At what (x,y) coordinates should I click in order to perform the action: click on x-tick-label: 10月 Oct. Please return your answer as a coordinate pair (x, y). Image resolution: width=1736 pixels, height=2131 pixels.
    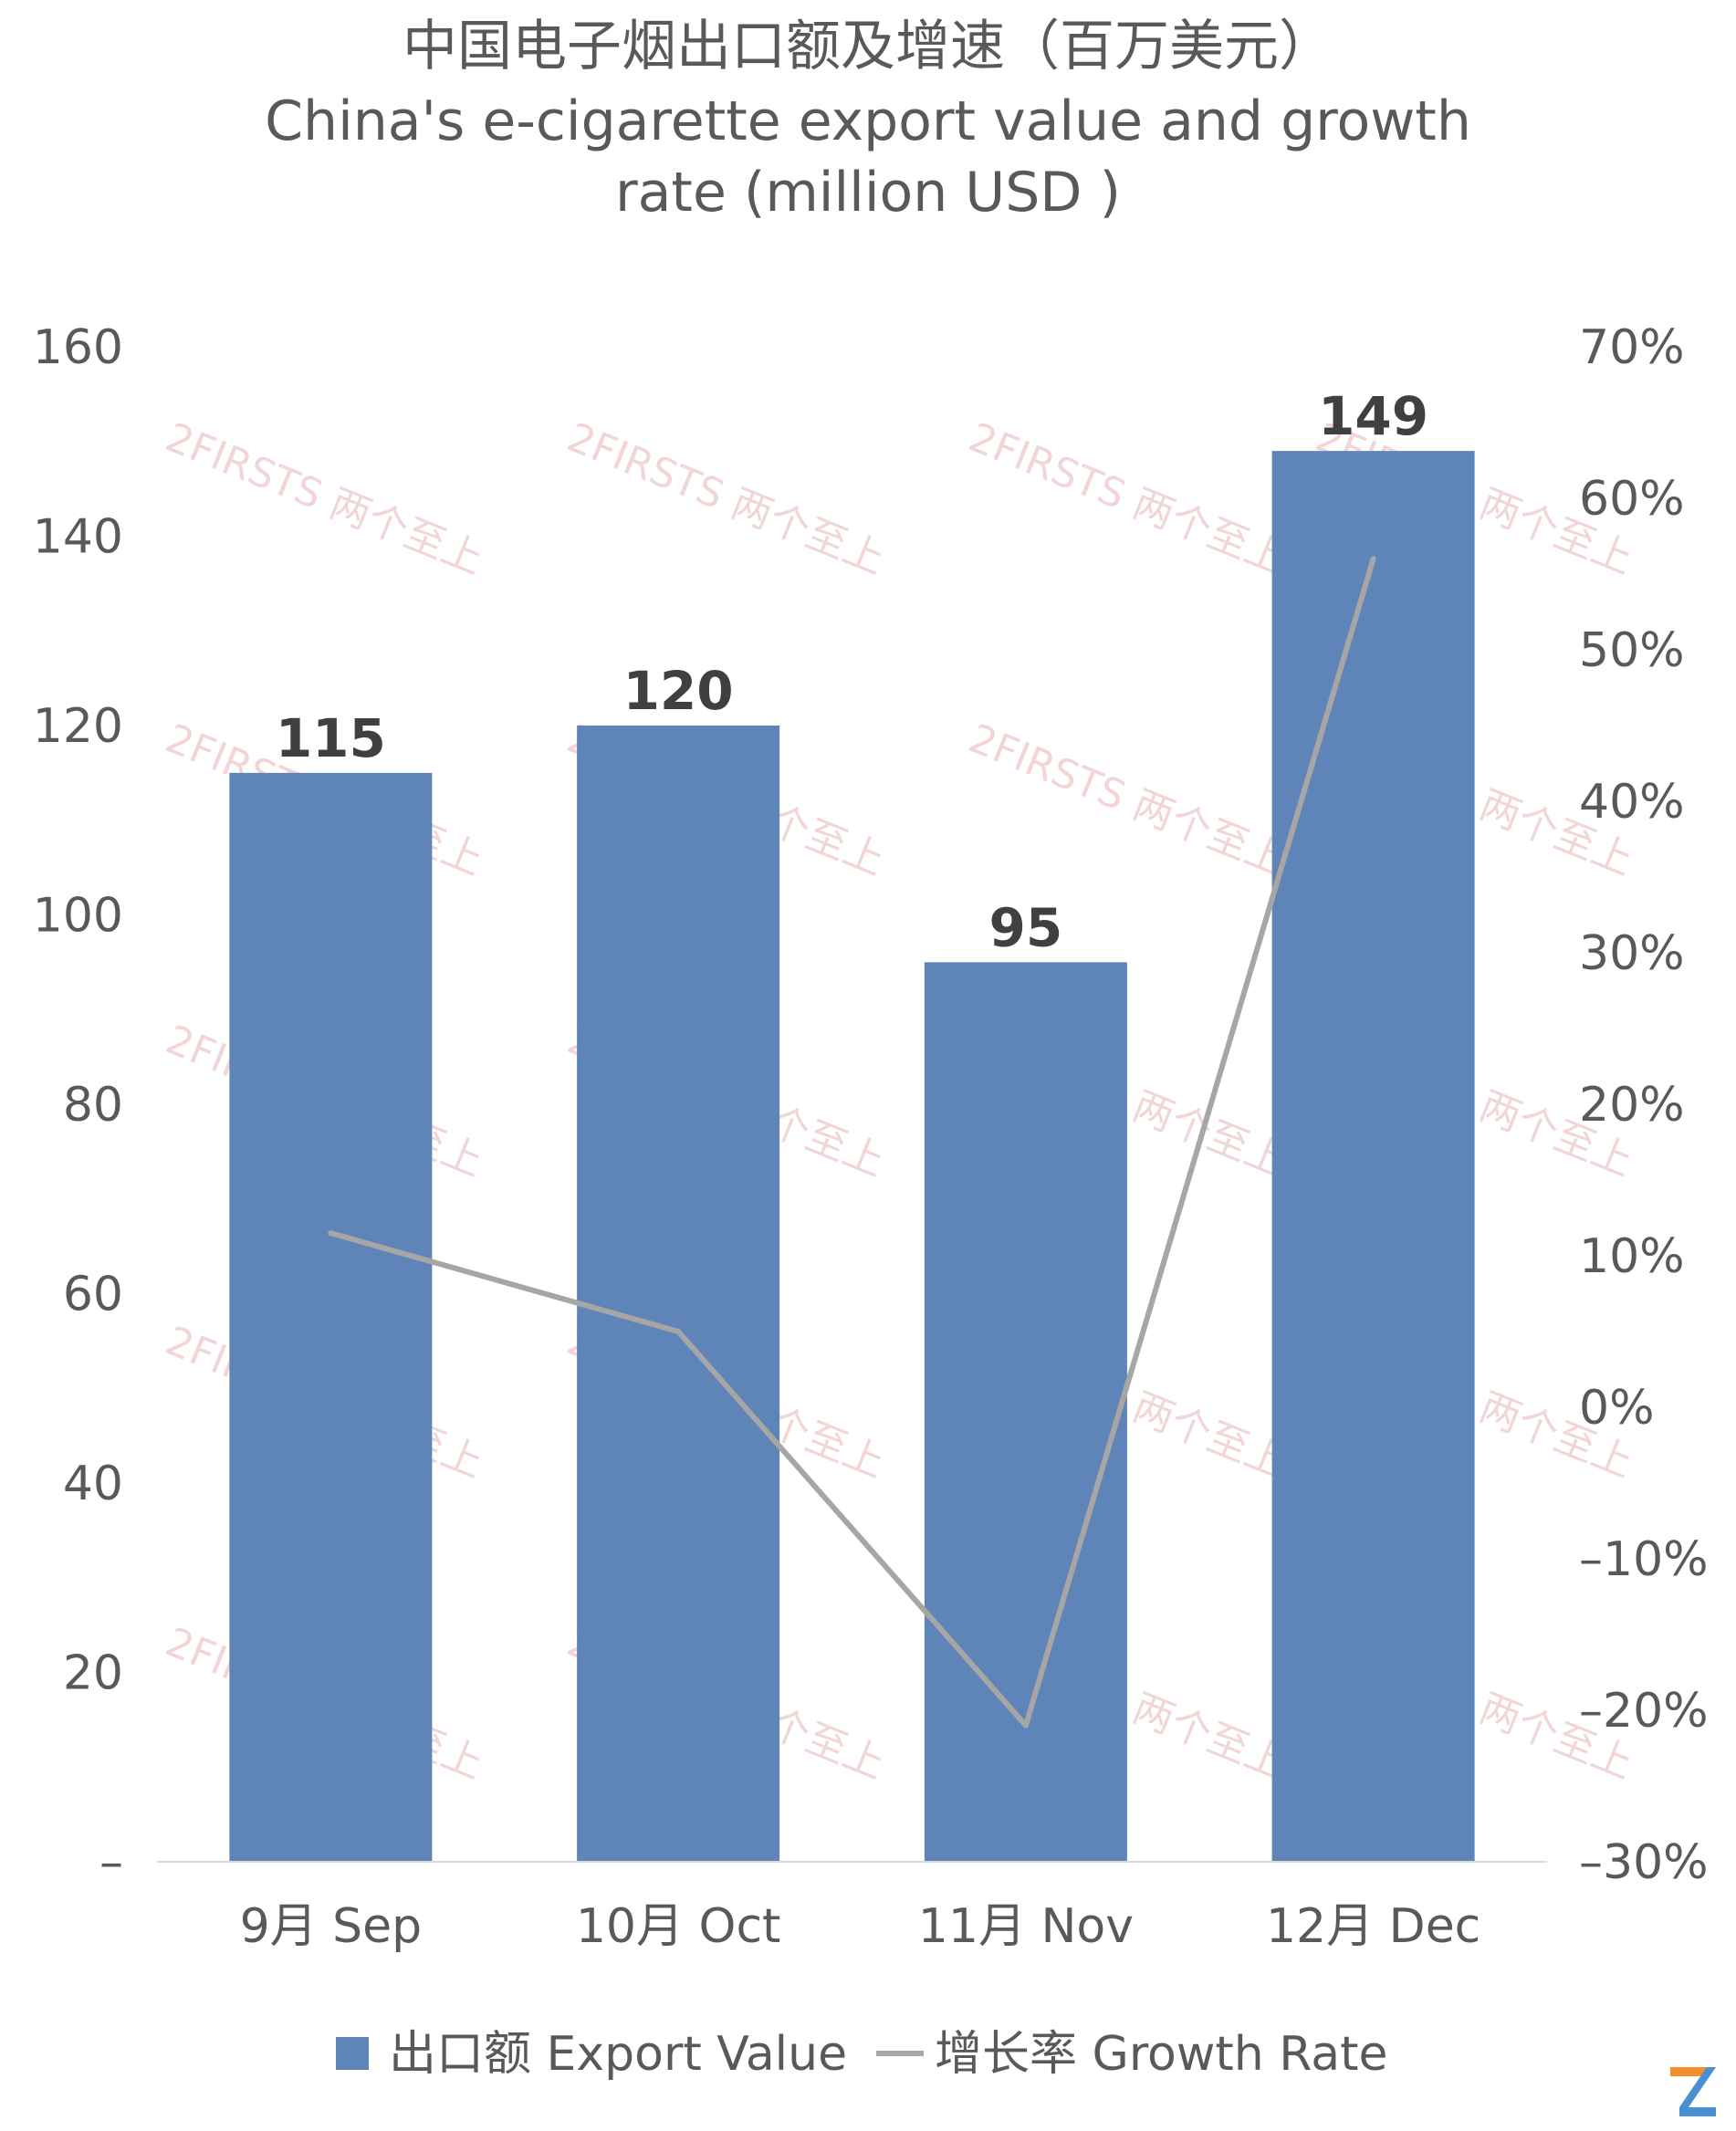
    Looking at the image, I should click on (678, 1927).